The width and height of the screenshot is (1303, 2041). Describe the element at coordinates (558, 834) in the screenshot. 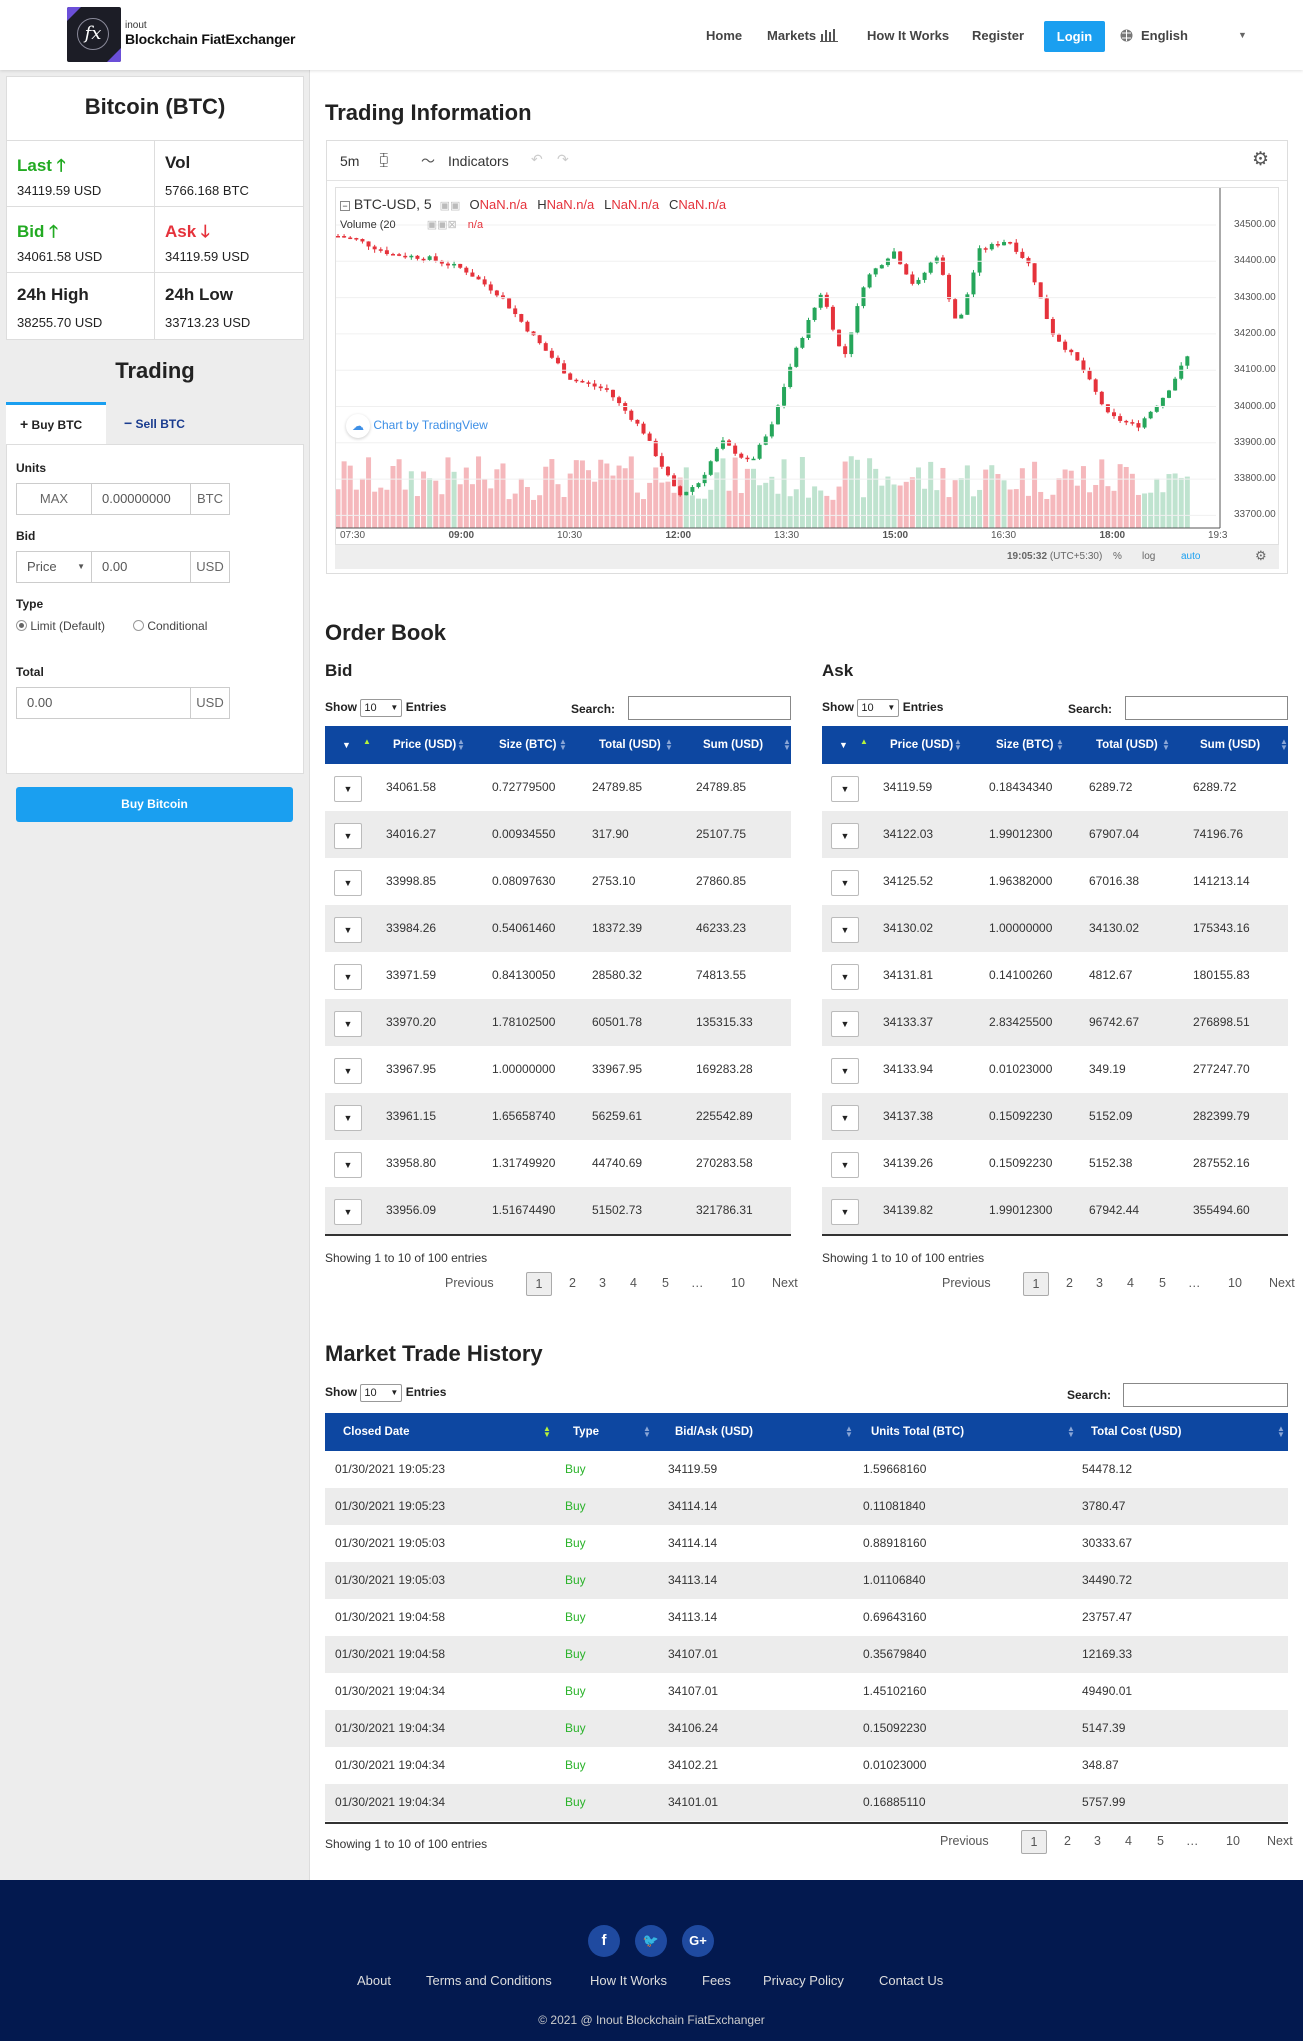

I see `bid-table-row: ▼ 34016.27 0.00934550 317.90 25107.75` at that location.